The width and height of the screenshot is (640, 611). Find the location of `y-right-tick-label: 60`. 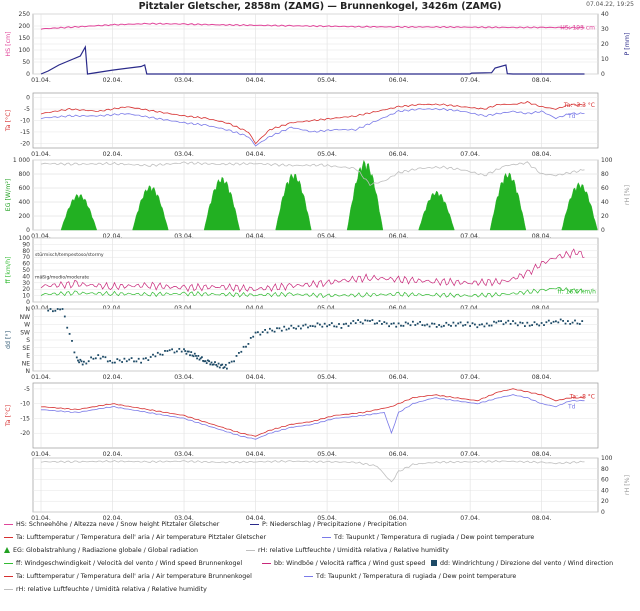

y-right-tick-label: 60 is located at coordinates (605, 480).